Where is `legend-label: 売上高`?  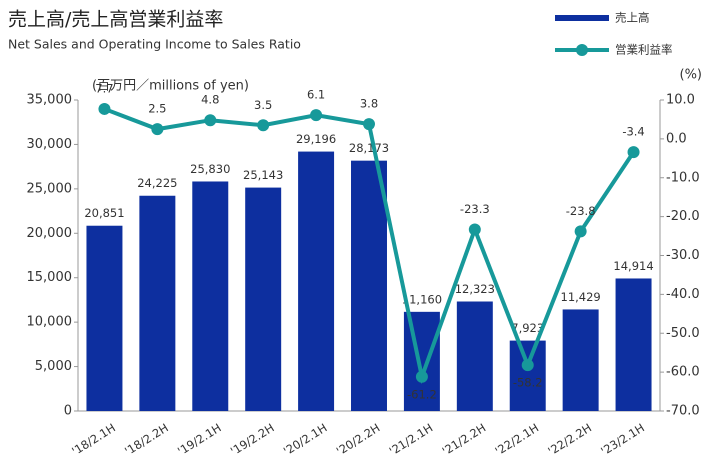 legend-label: 売上高 is located at coordinates (632, 18).